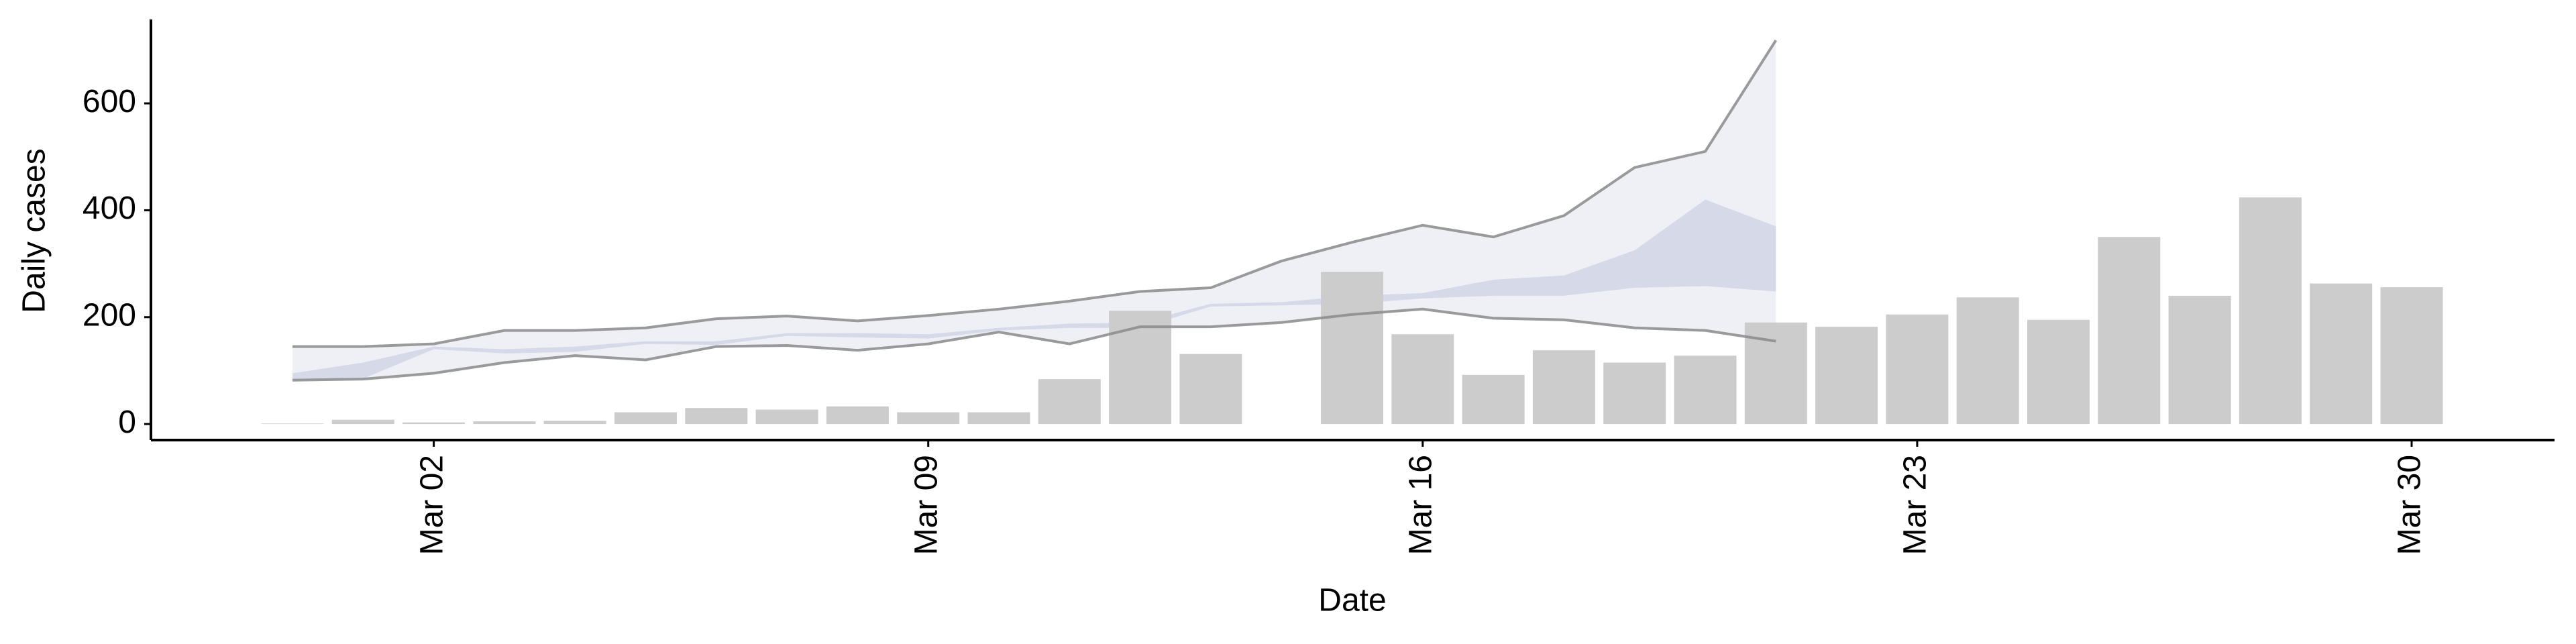 This screenshot has width=2576, height=644. I want to click on y-tick-label: 600, so click(109, 101).